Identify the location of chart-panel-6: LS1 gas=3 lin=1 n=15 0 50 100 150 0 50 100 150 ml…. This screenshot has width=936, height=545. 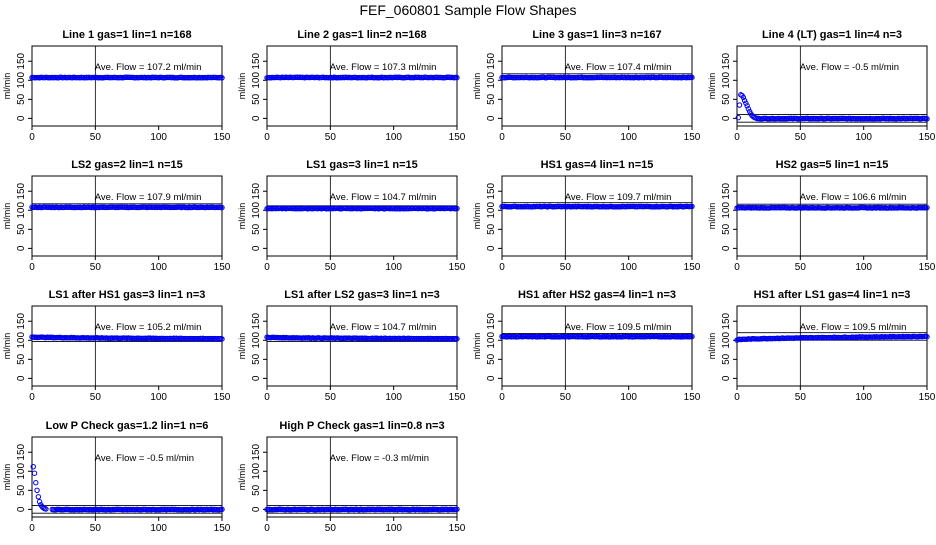
(351, 216).